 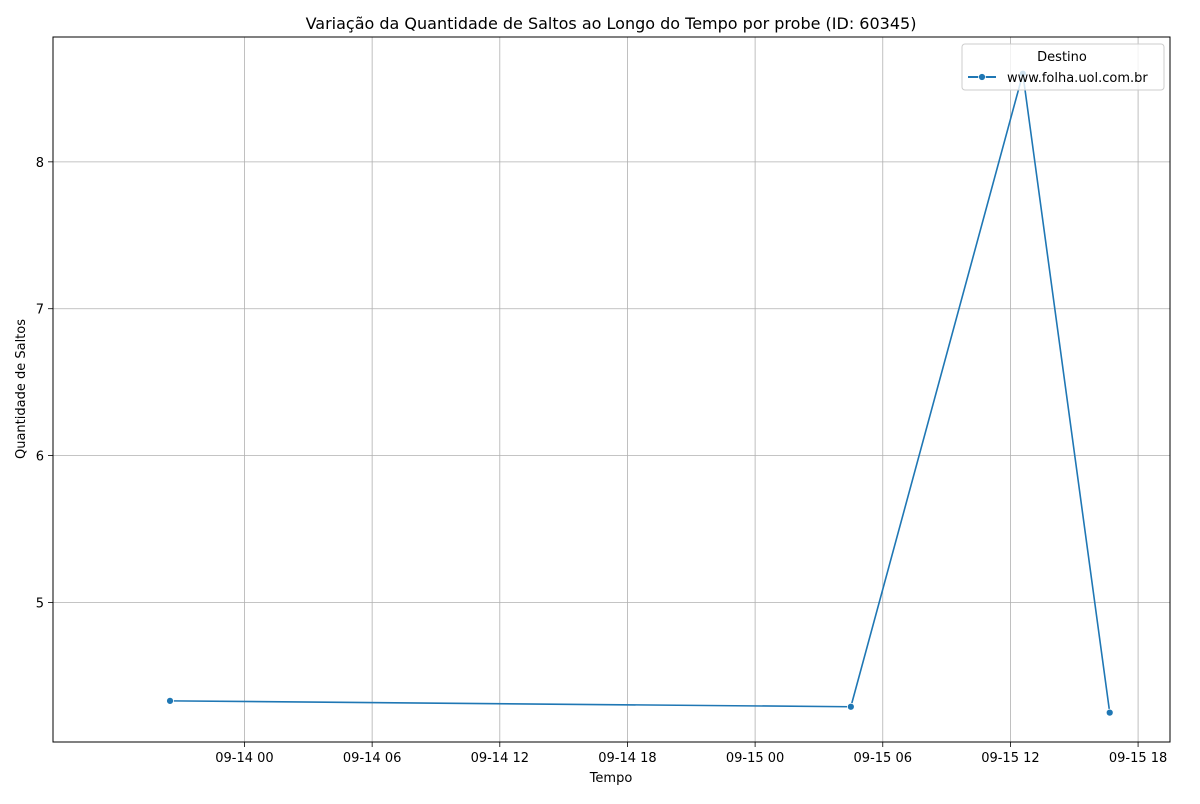 What do you see at coordinates (883, 758) in the screenshot?
I see `x-tick-label: 09-15 06` at bounding box center [883, 758].